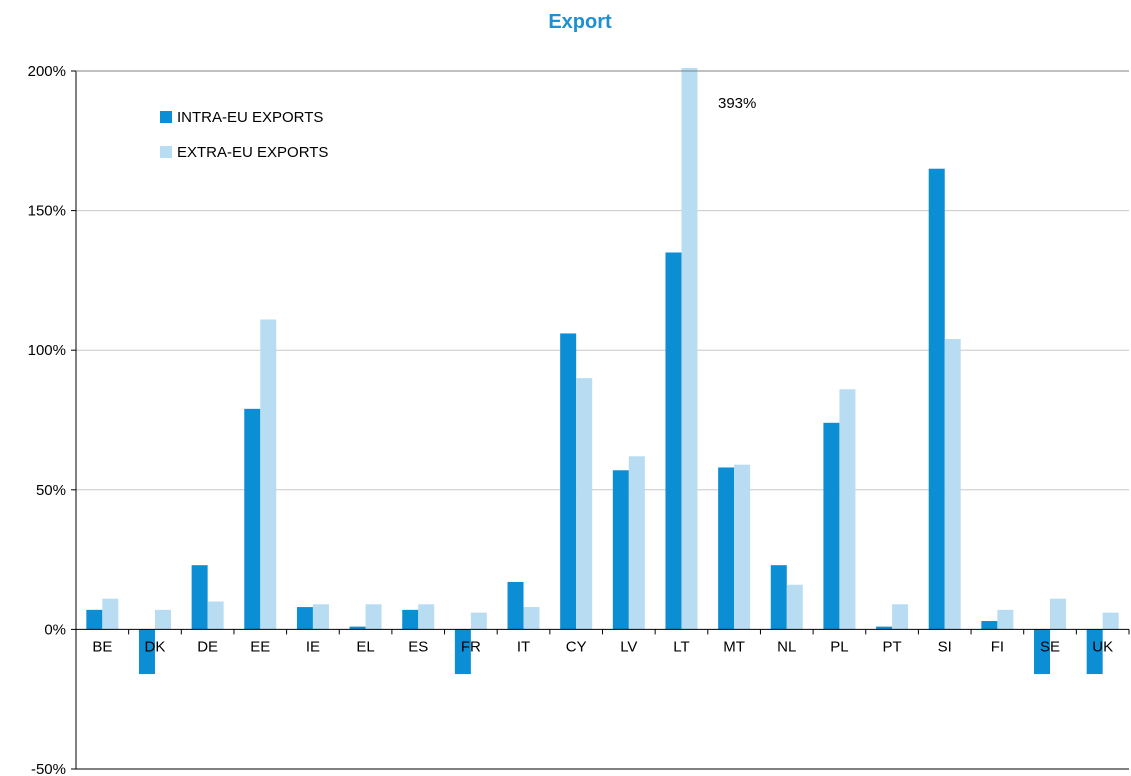 Image resolution: width=1131 pixels, height=776 pixels. Describe the element at coordinates (51, 490) in the screenshot. I see `y-tick-label: 50%` at that location.